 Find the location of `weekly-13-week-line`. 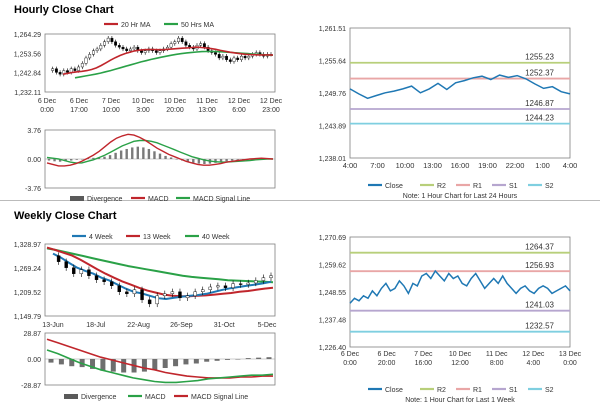

weekly-13-week-line is located at coordinates (160, 272).